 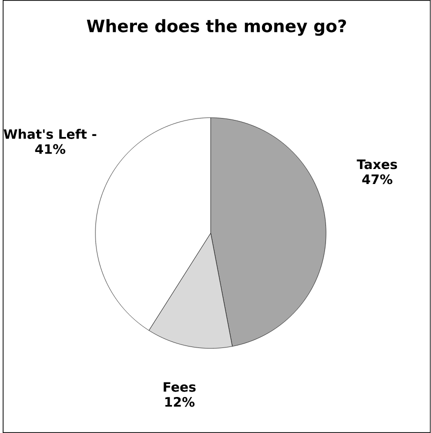 I want to click on slice-label: What's Left -, so click(x=50, y=133).